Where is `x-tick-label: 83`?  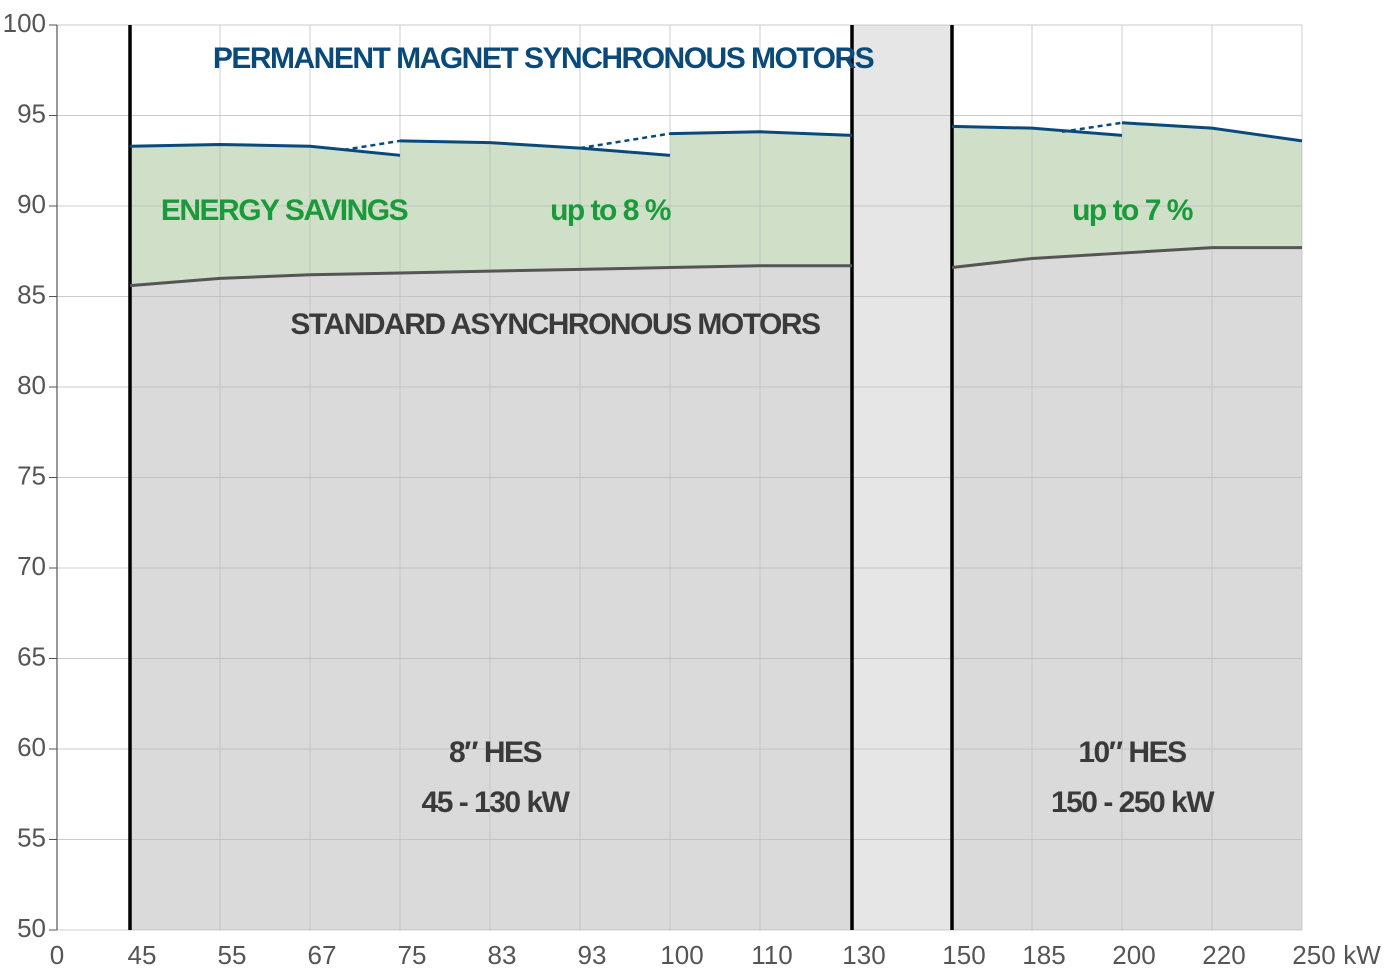
x-tick-label: 83 is located at coordinates (502, 954).